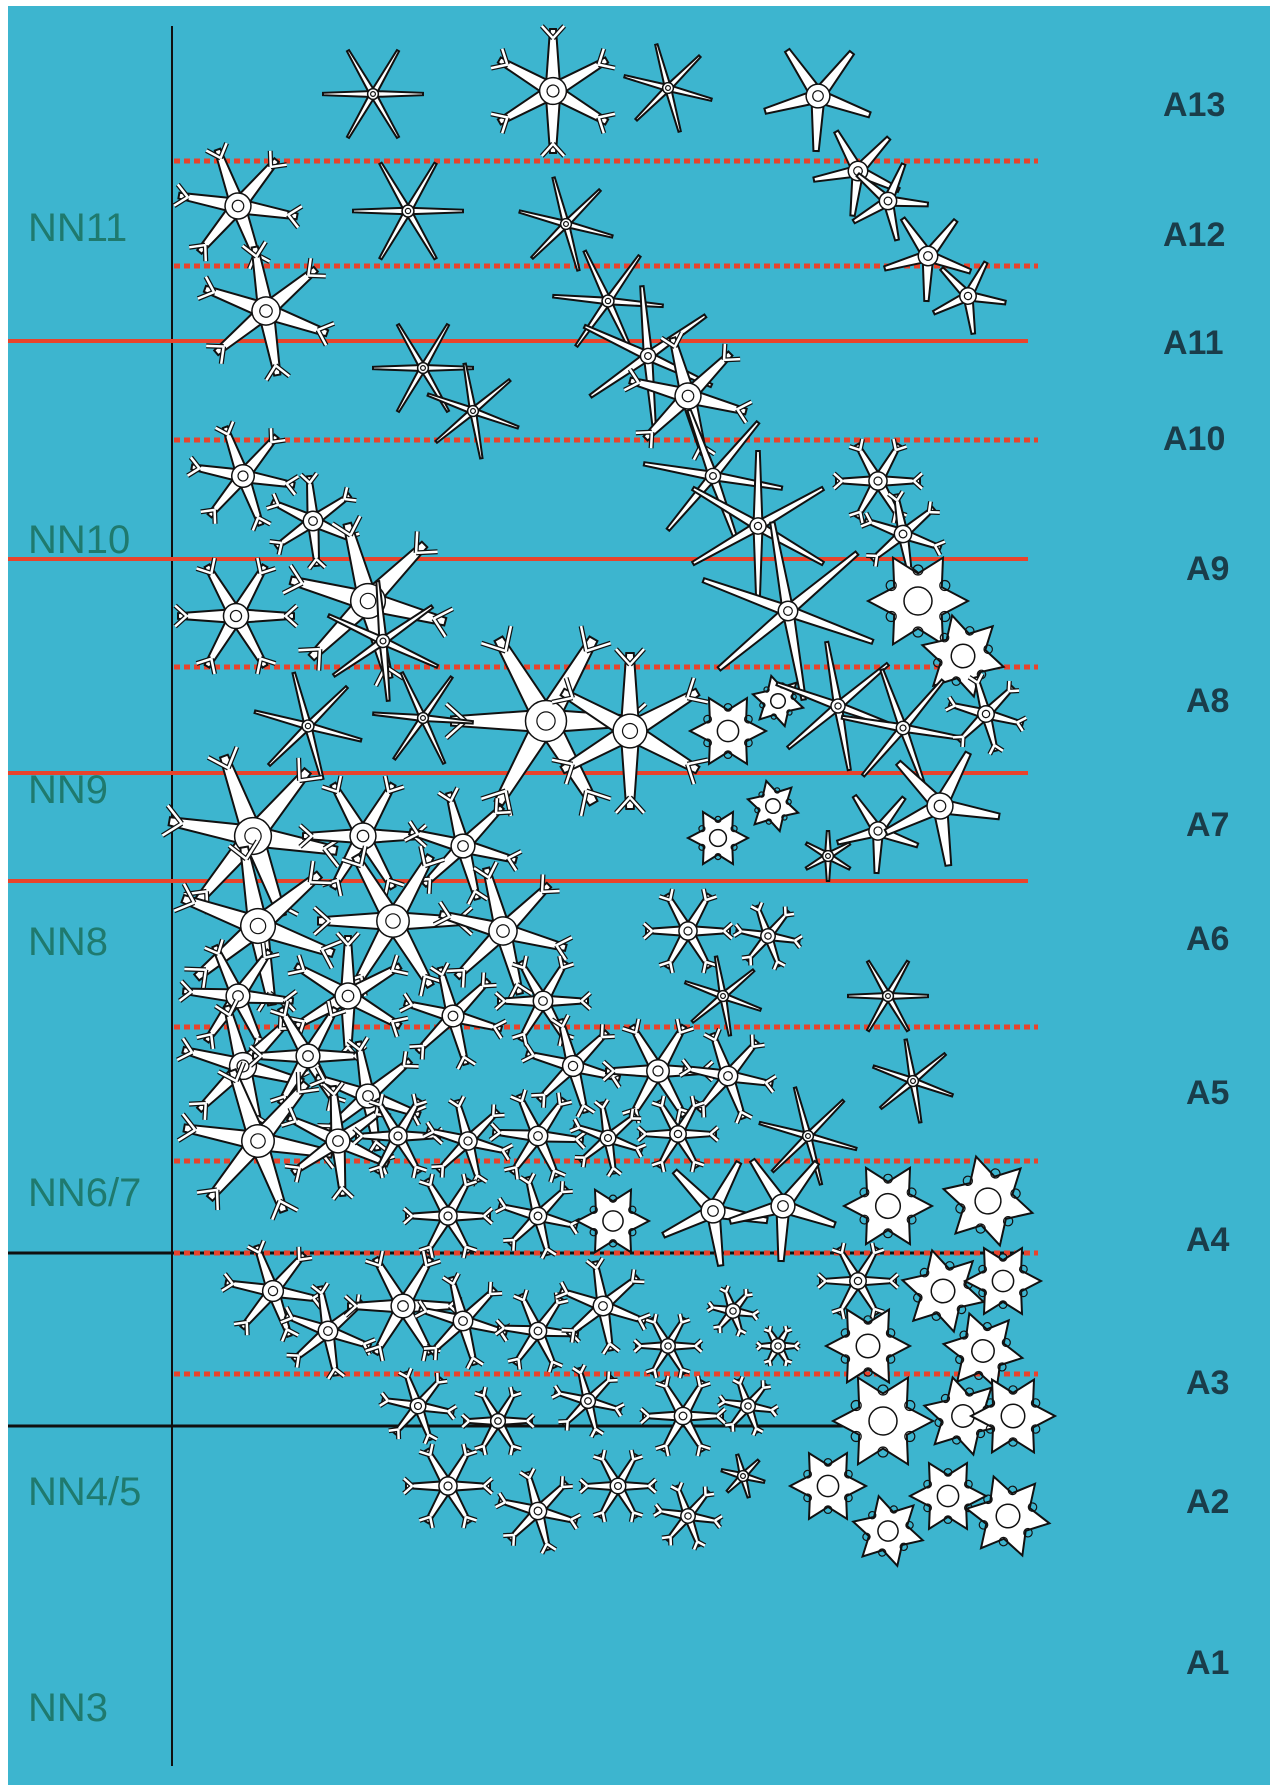  What do you see at coordinates (1194, 235) in the screenshot?
I see `subzone-label-a12: A12` at bounding box center [1194, 235].